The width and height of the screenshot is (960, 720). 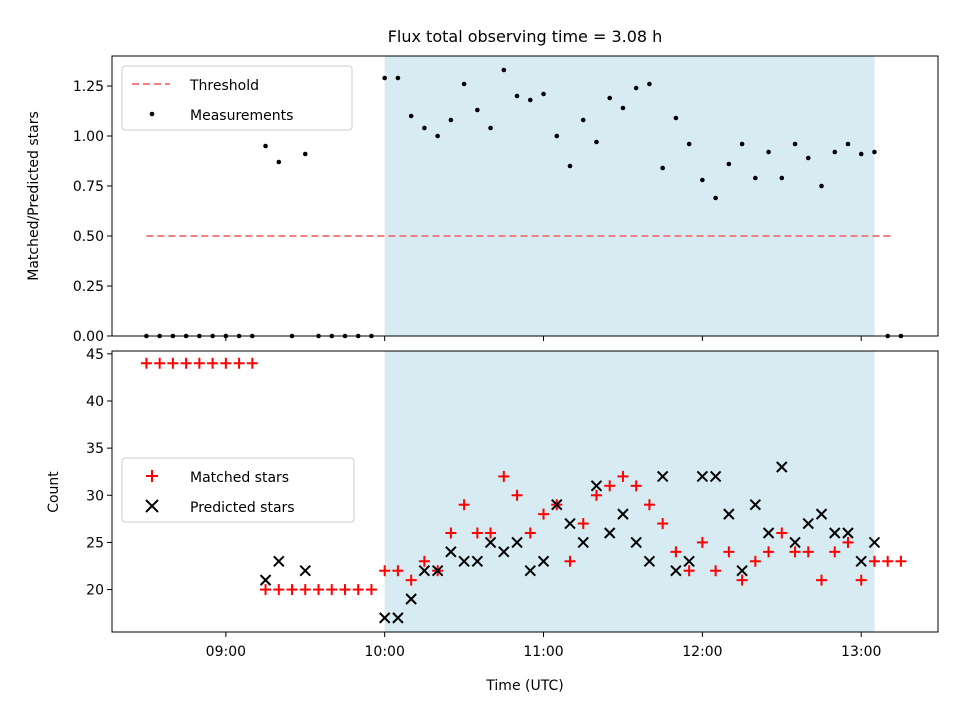 What do you see at coordinates (385, 652) in the screenshot?
I see `x-tick-label: 10:00` at bounding box center [385, 652].